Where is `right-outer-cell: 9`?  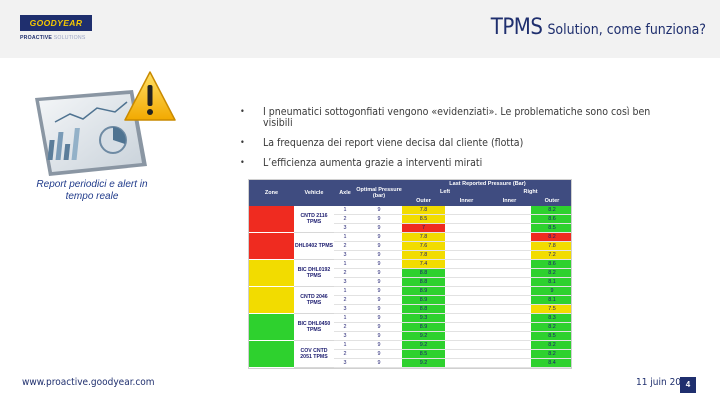
right-outer-cell: 9 is located at coordinates (551, 291).